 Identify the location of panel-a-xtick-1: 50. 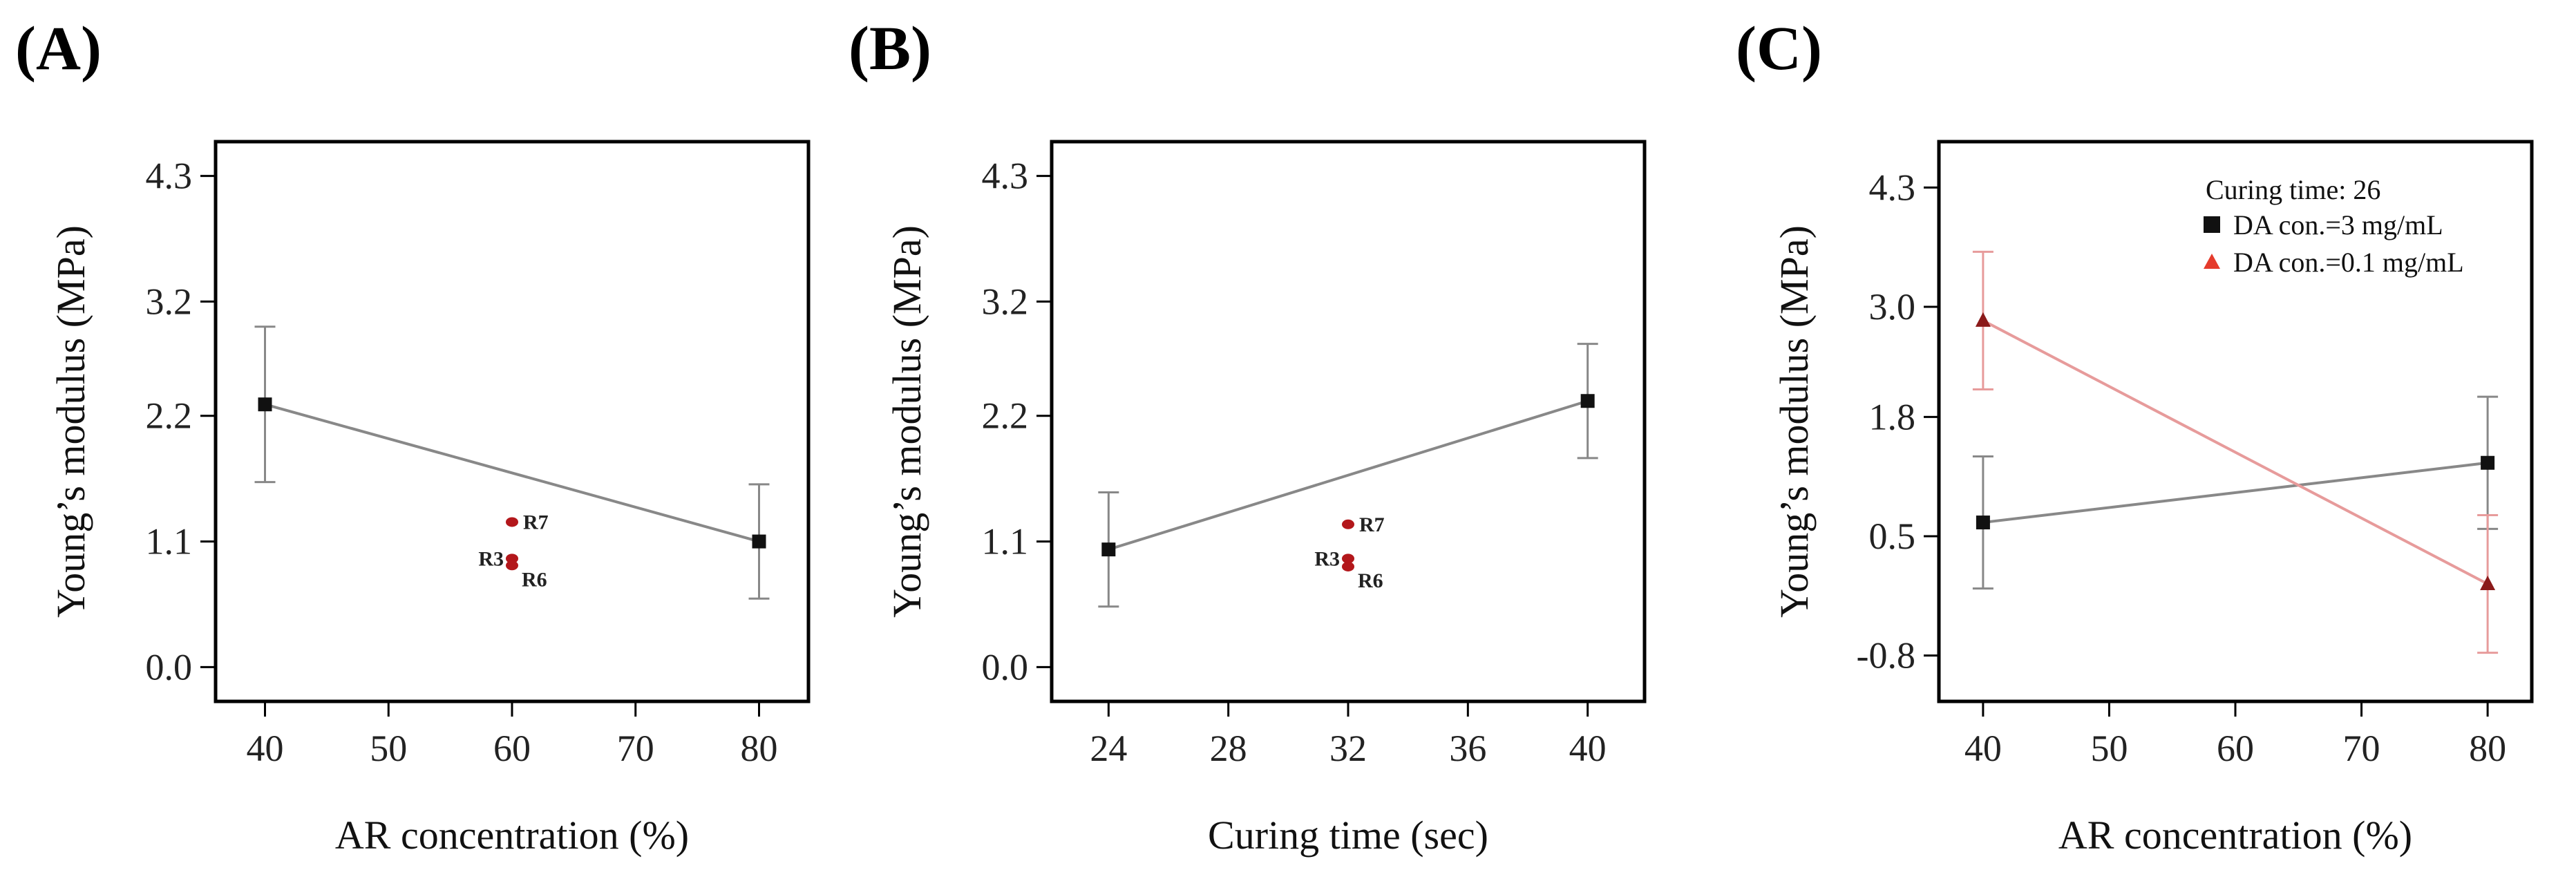
(388, 748).